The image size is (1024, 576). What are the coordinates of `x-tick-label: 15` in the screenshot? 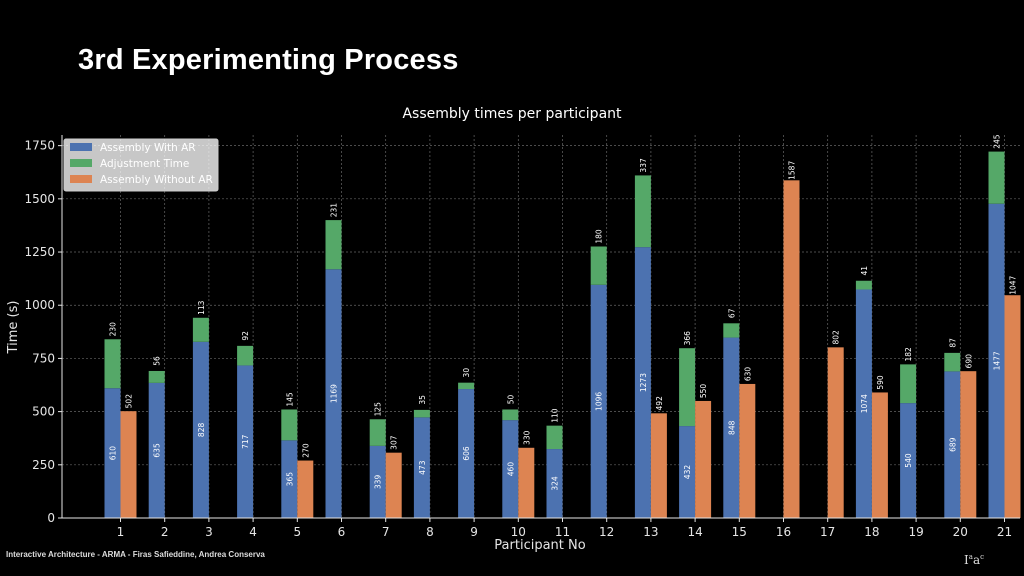 It's located at (739, 532).